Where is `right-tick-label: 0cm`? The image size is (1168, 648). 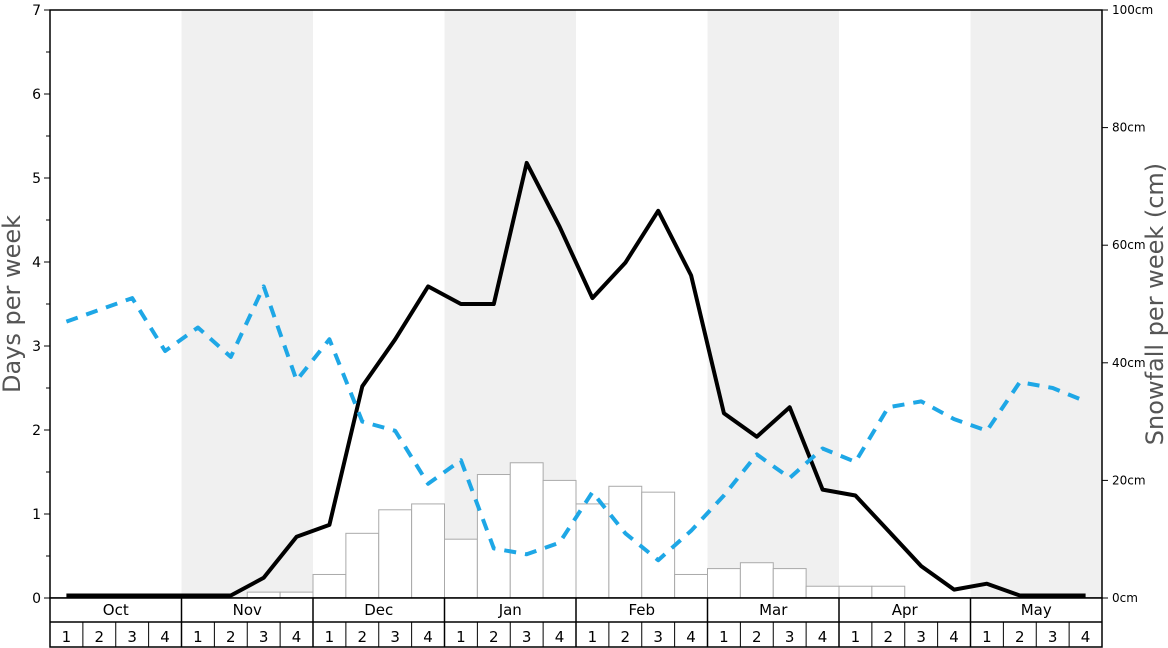
right-tick-label: 0cm is located at coordinates (1125, 598).